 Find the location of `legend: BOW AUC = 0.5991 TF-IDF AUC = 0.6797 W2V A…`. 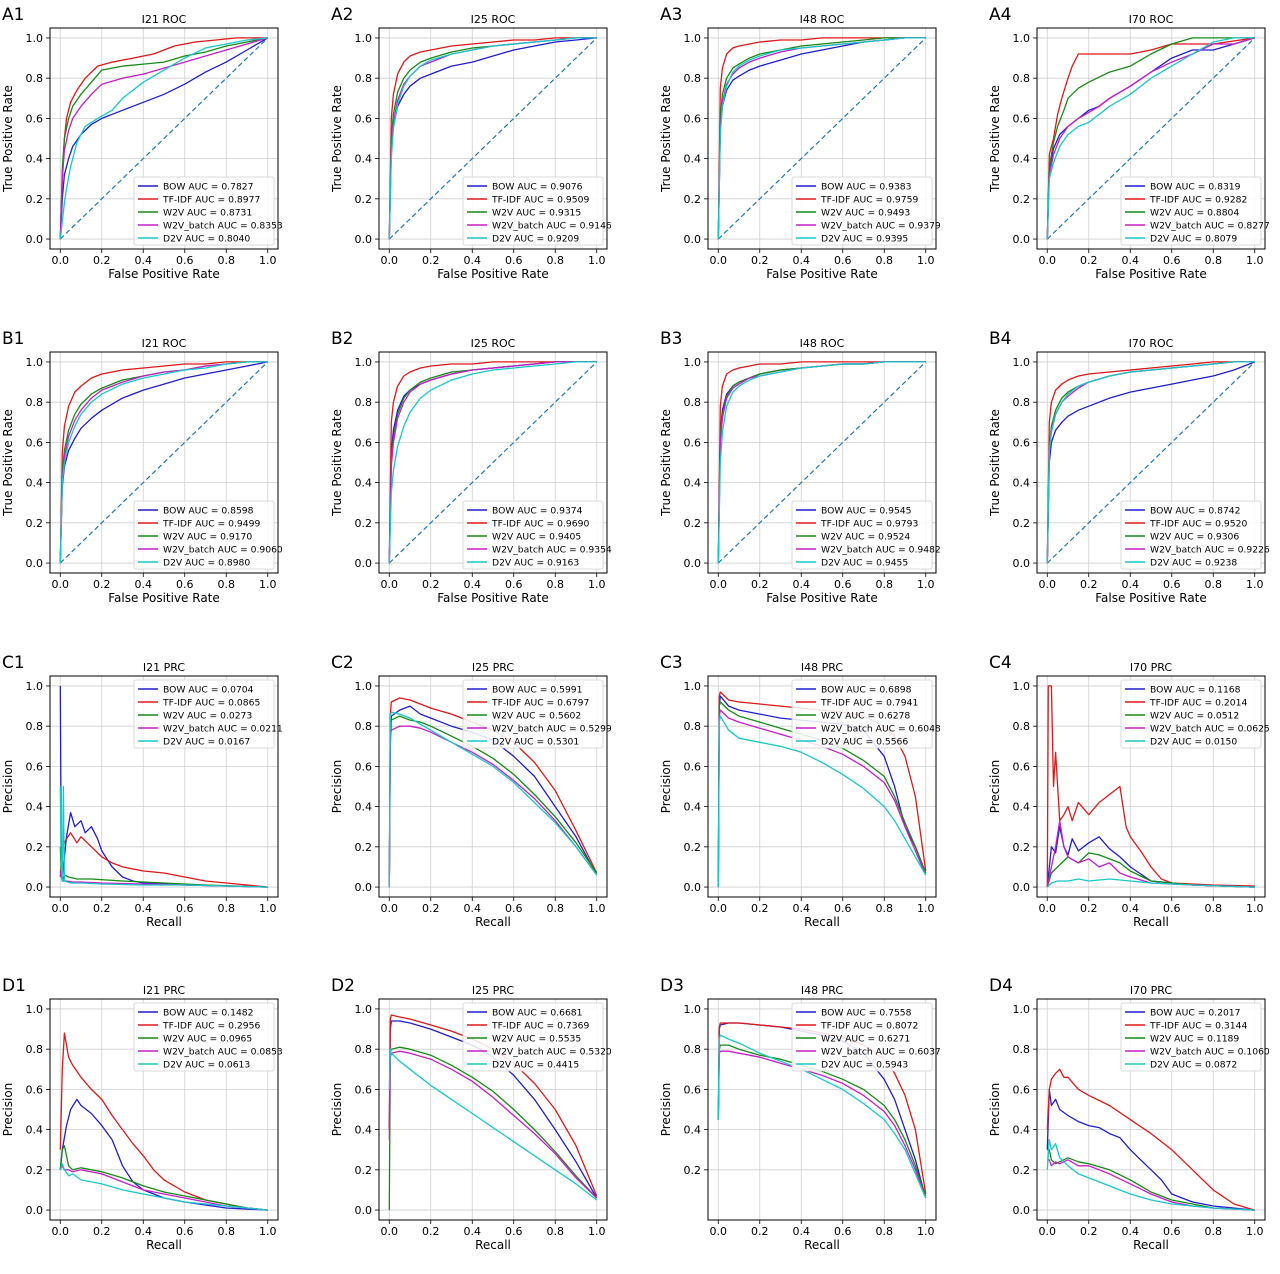

legend: BOW AUC = 0.5991 TF-IDF AUC = 0.6797 W2V A… is located at coordinates (537, 714).